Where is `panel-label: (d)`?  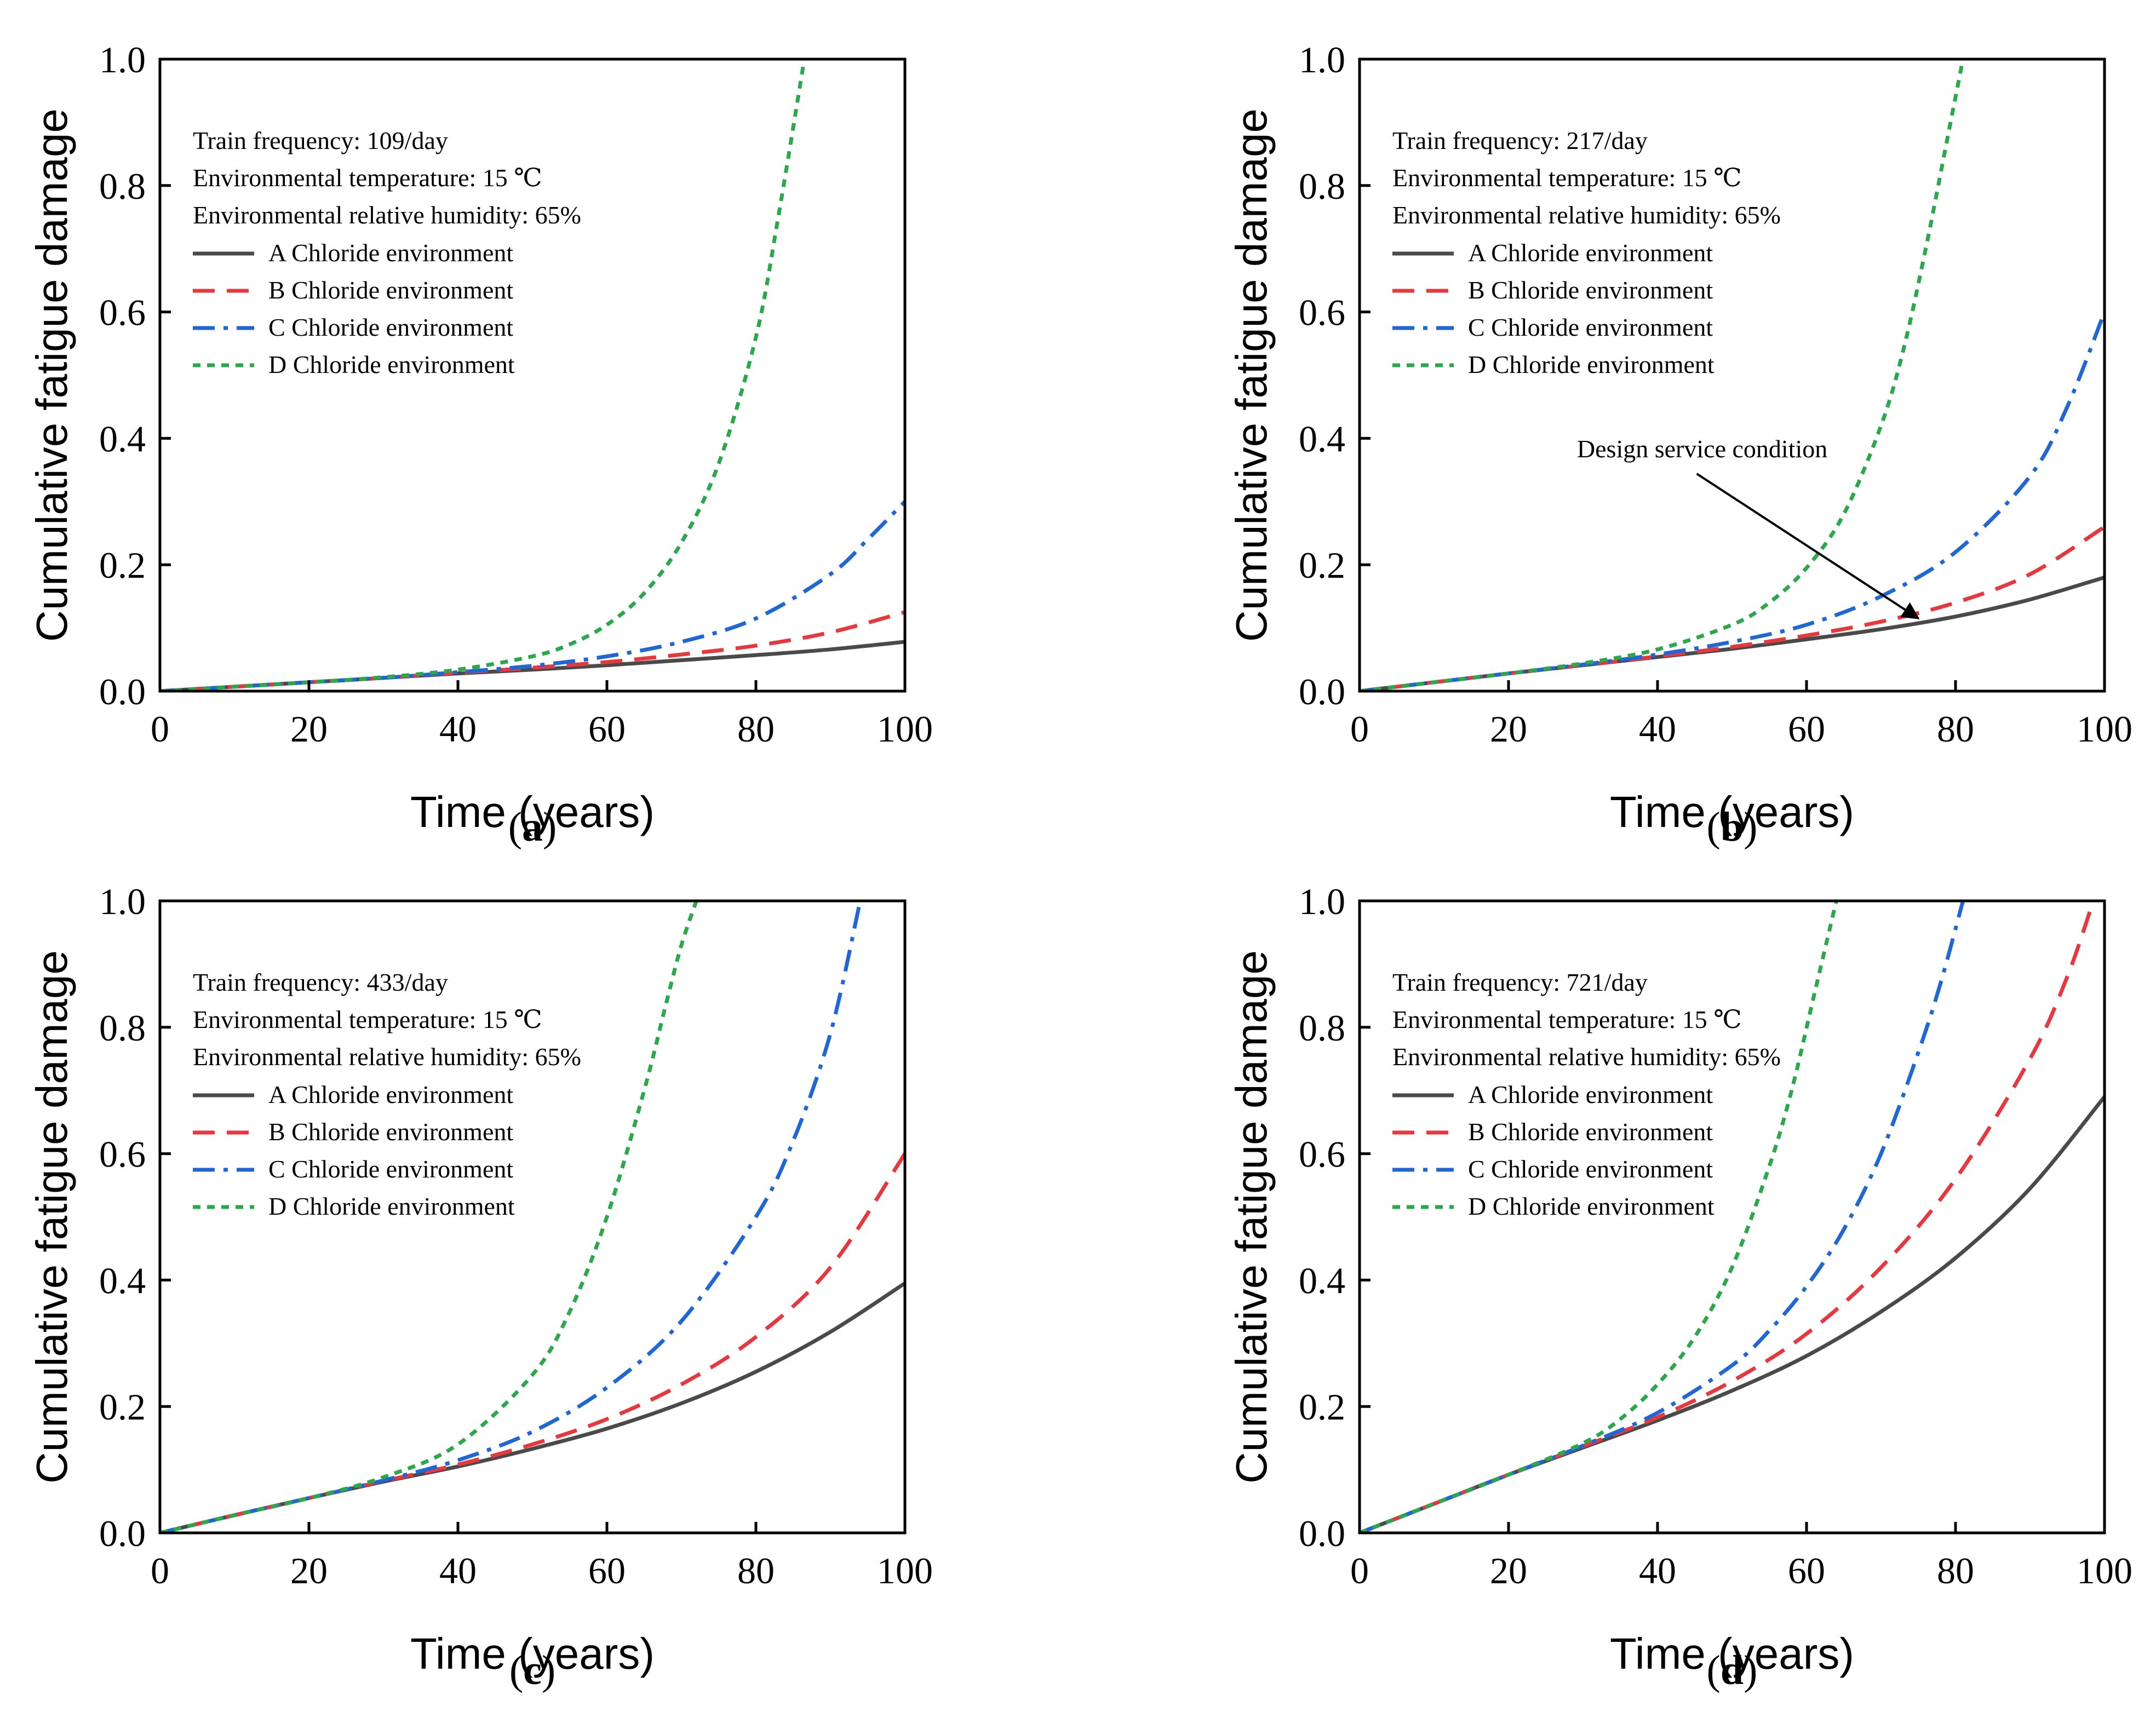 panel-label: (d) is located at coordinates (1732, 1670).